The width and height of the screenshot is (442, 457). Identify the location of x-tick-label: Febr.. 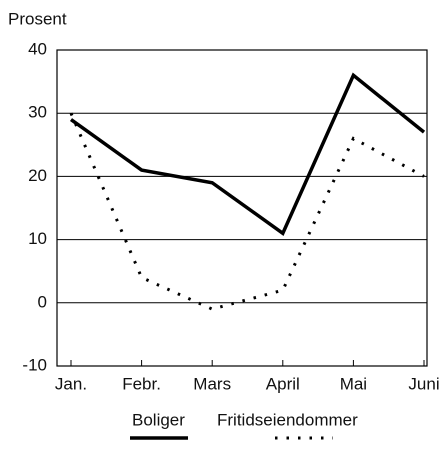
(141, 383).